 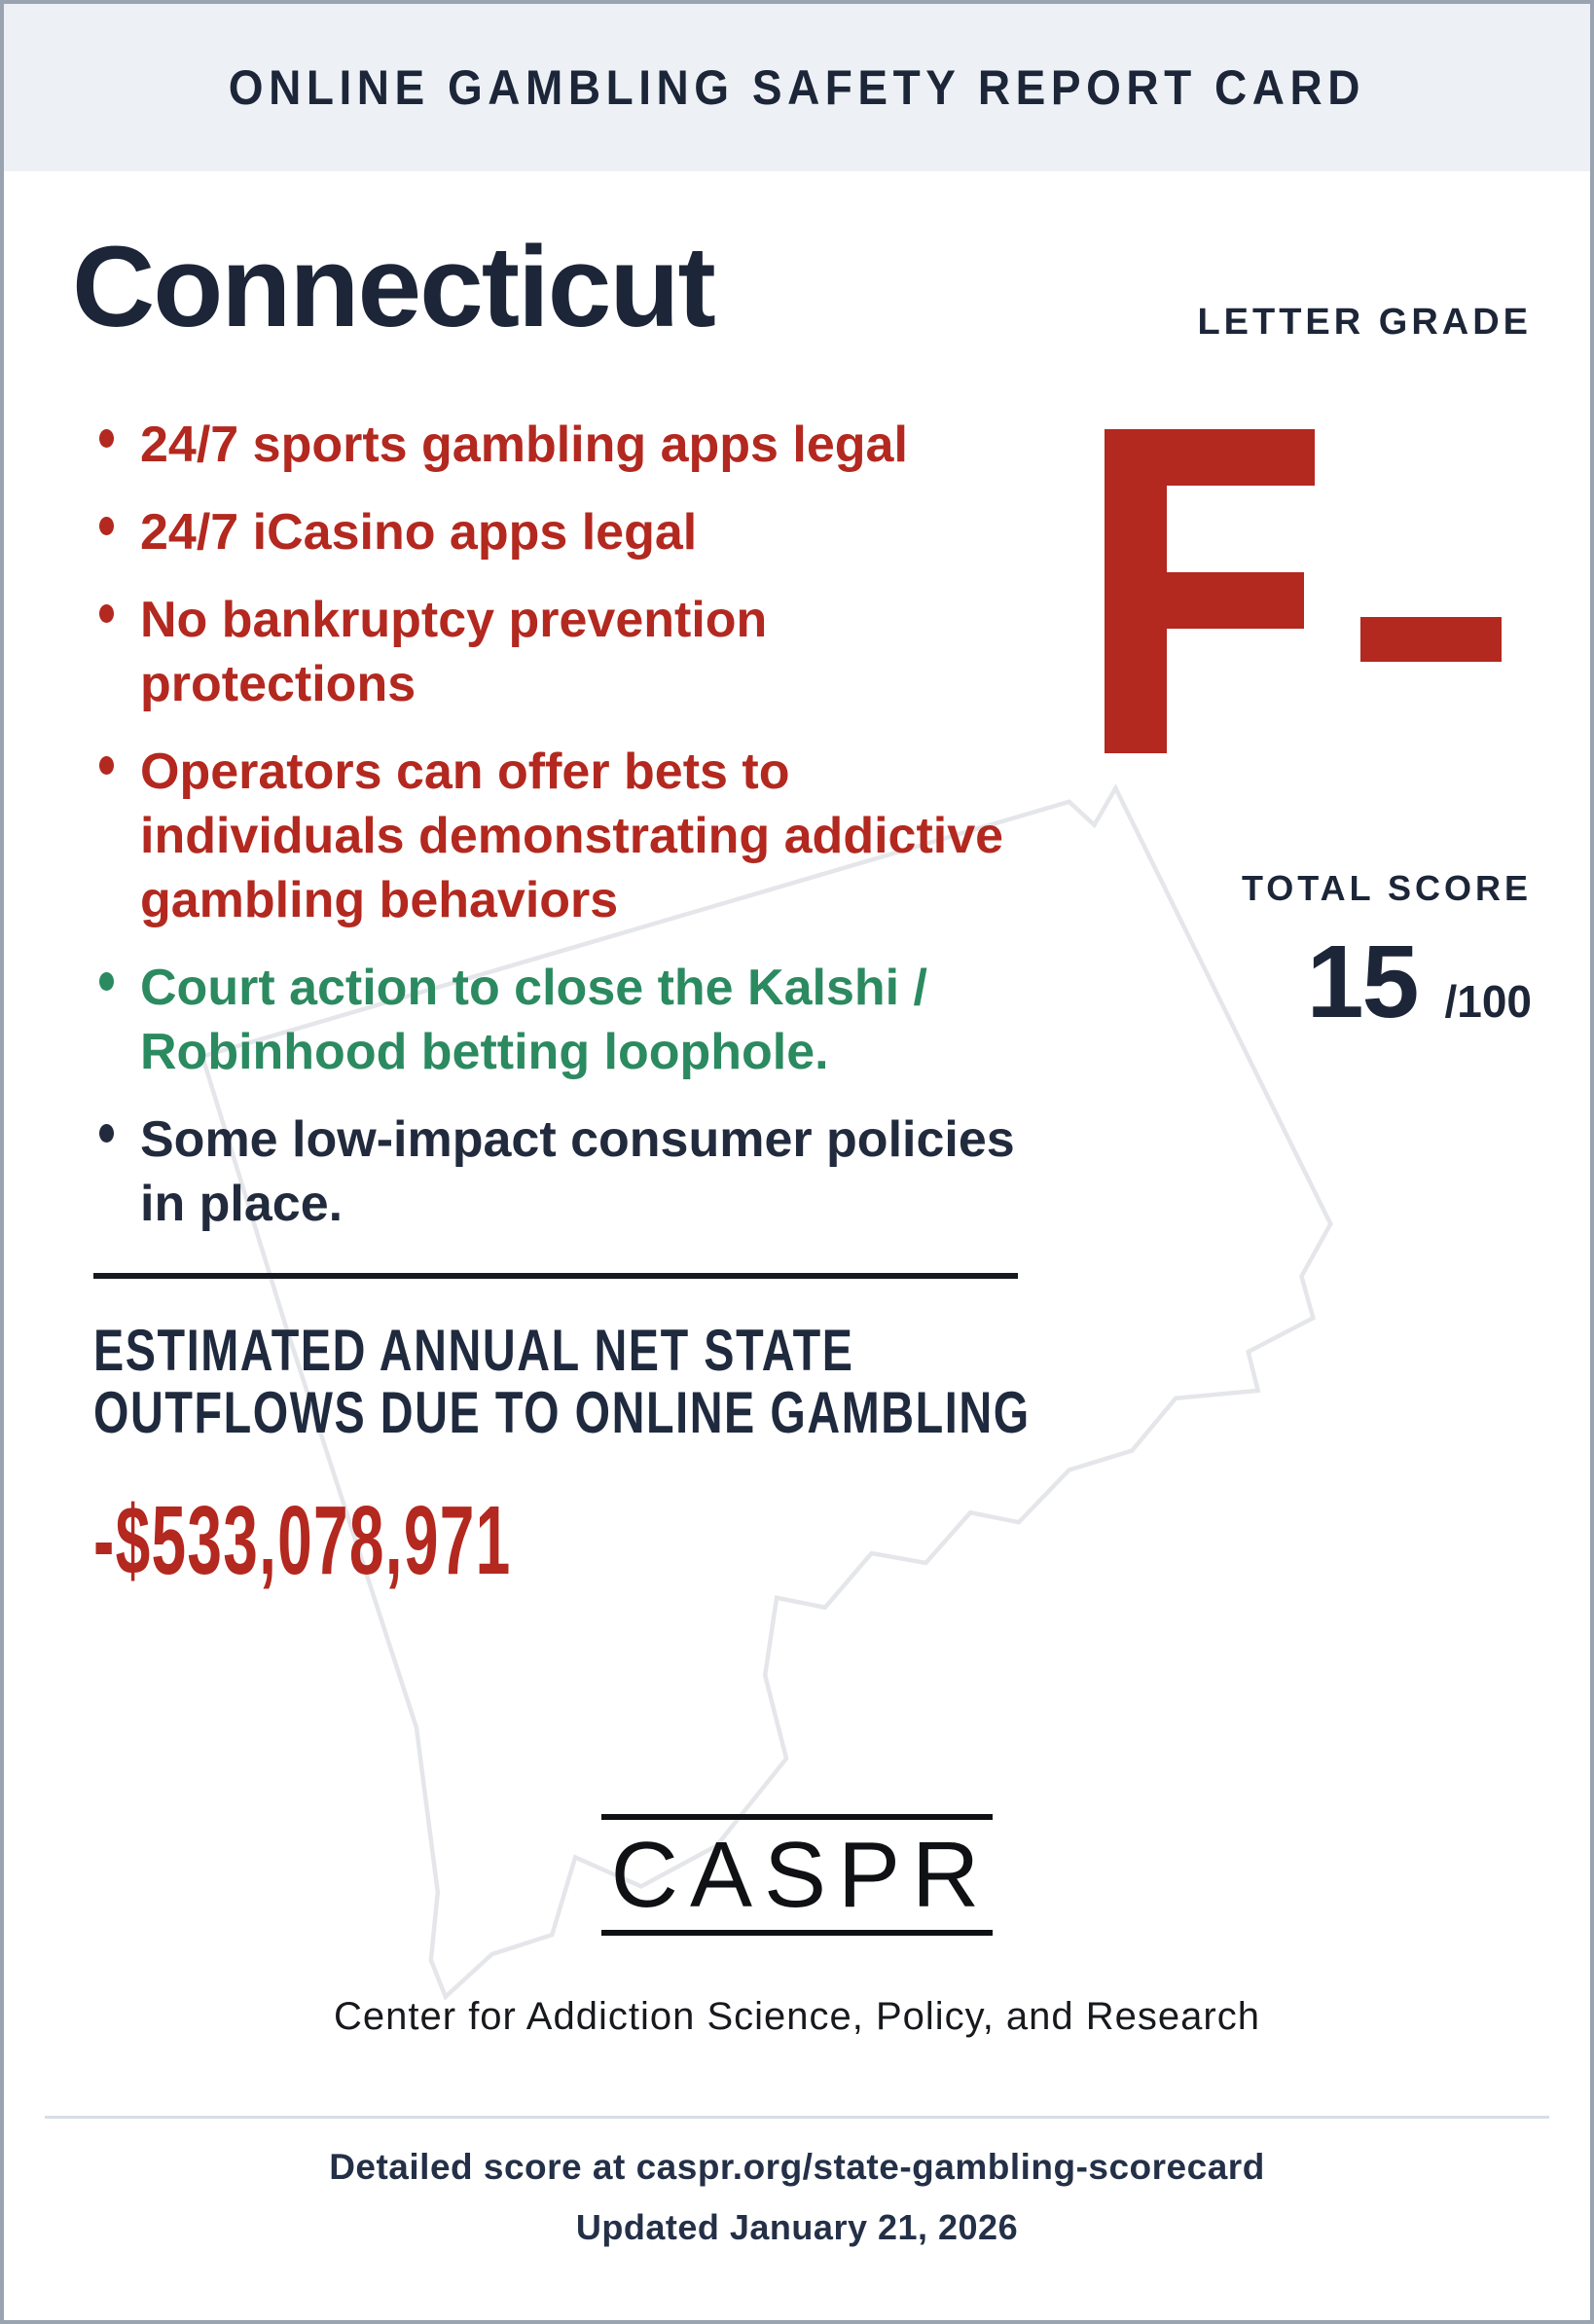 I want to click on list-item: 24/7 iCasino apps legal, so click(x=613, y=532).